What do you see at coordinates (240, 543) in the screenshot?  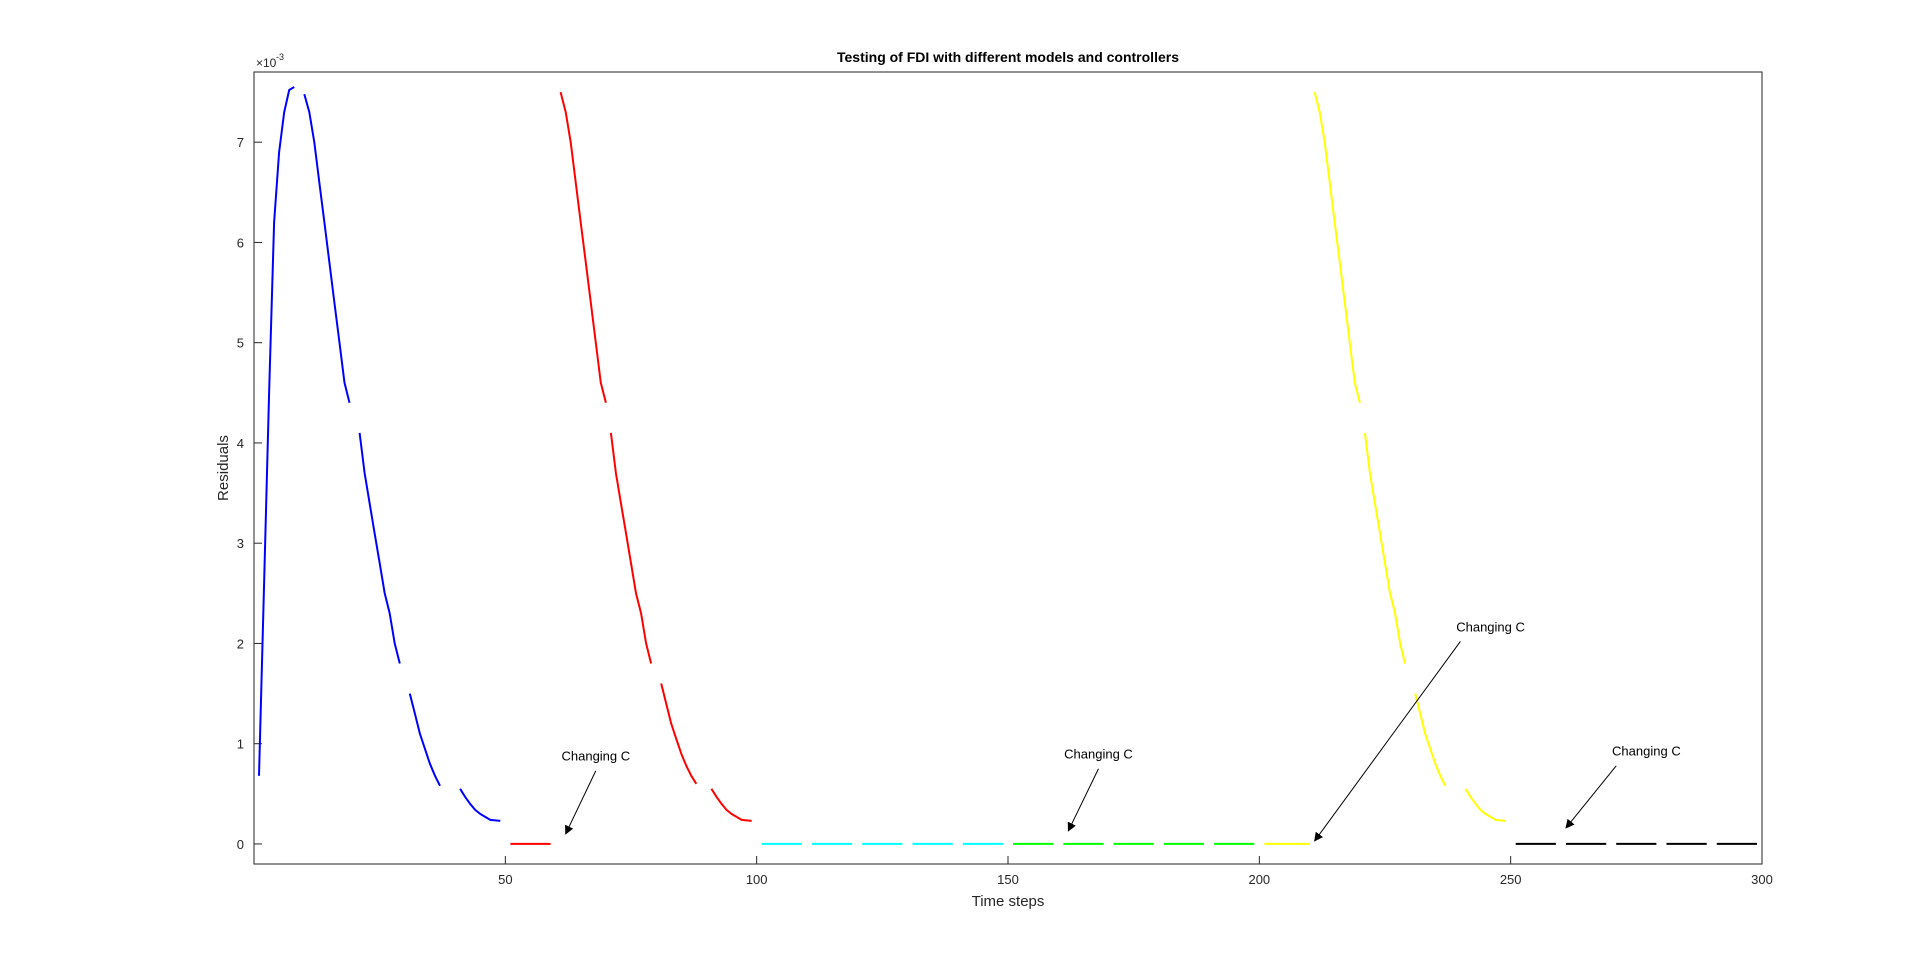 I see `y-tick-label: 3` at bounding box center [240, 543].